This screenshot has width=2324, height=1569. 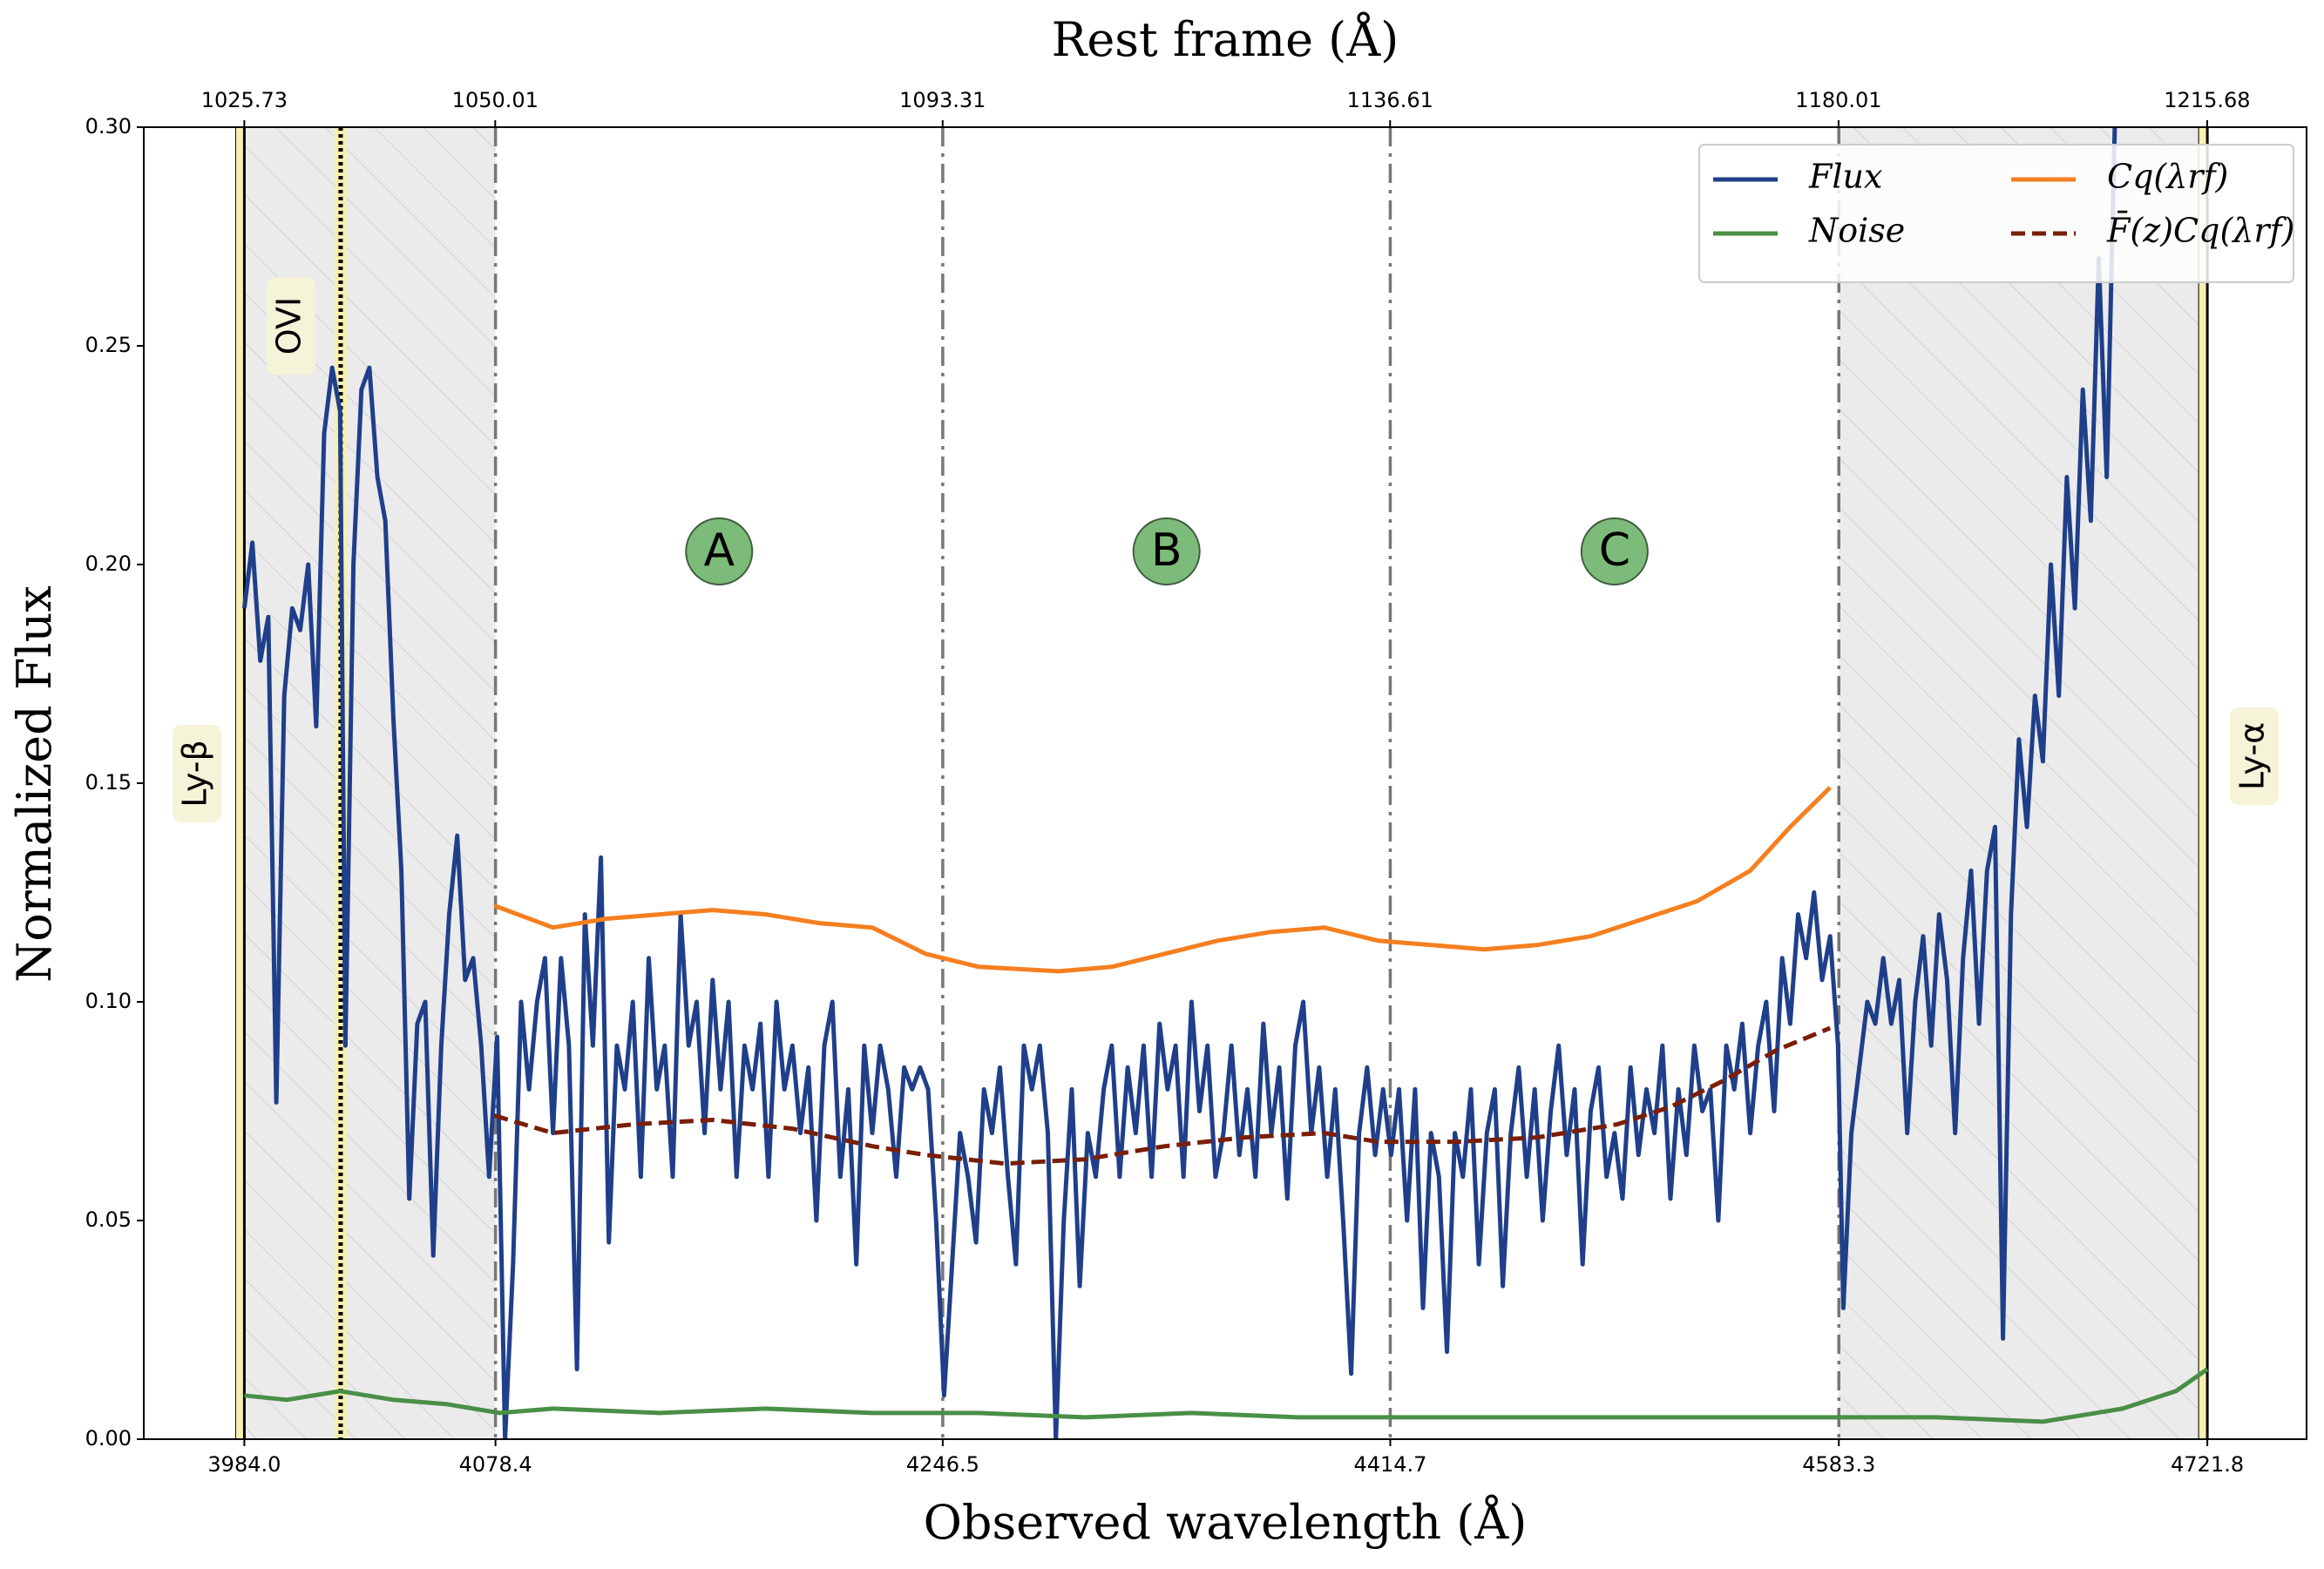 What do you see at coordinates (1857, 231) in the screenshot?
I see `legend-label: Noise` at bounding box center [1857, 231].